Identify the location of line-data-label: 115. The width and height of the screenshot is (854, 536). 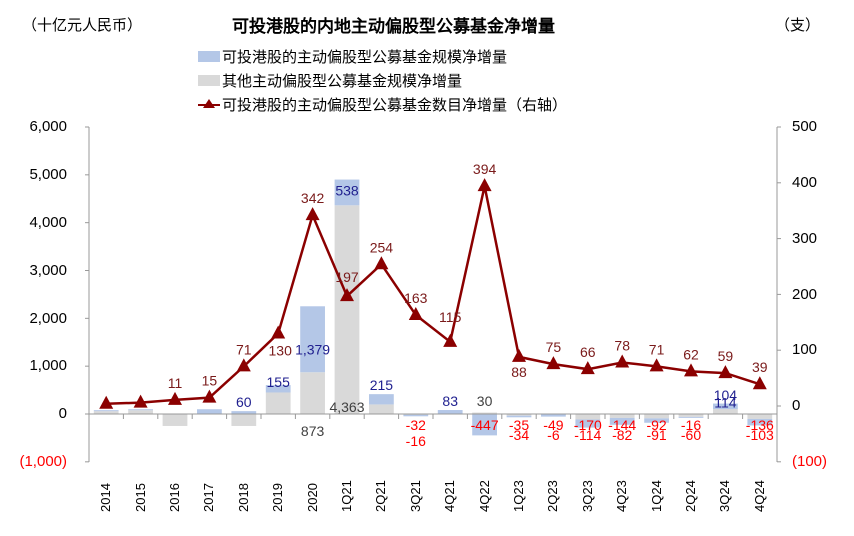
(450, 317).